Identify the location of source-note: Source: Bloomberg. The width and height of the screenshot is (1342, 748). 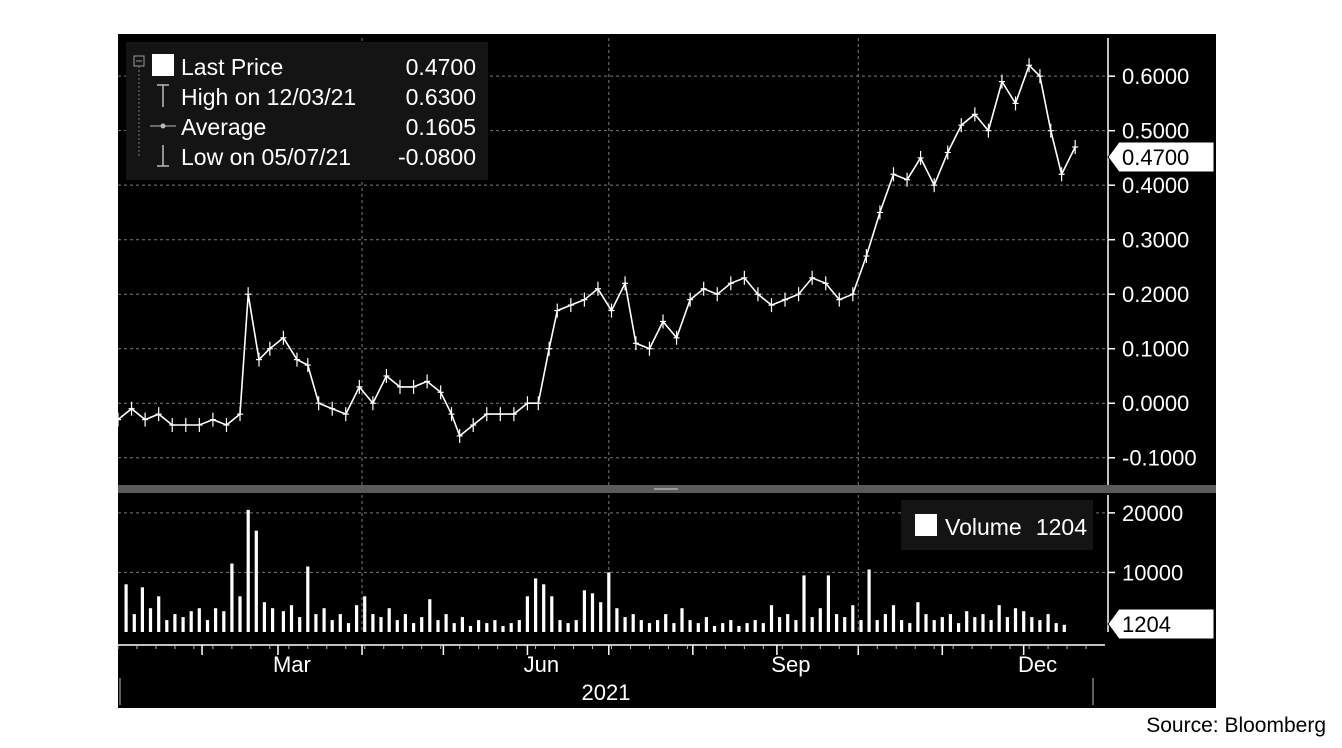
(1236, 725).